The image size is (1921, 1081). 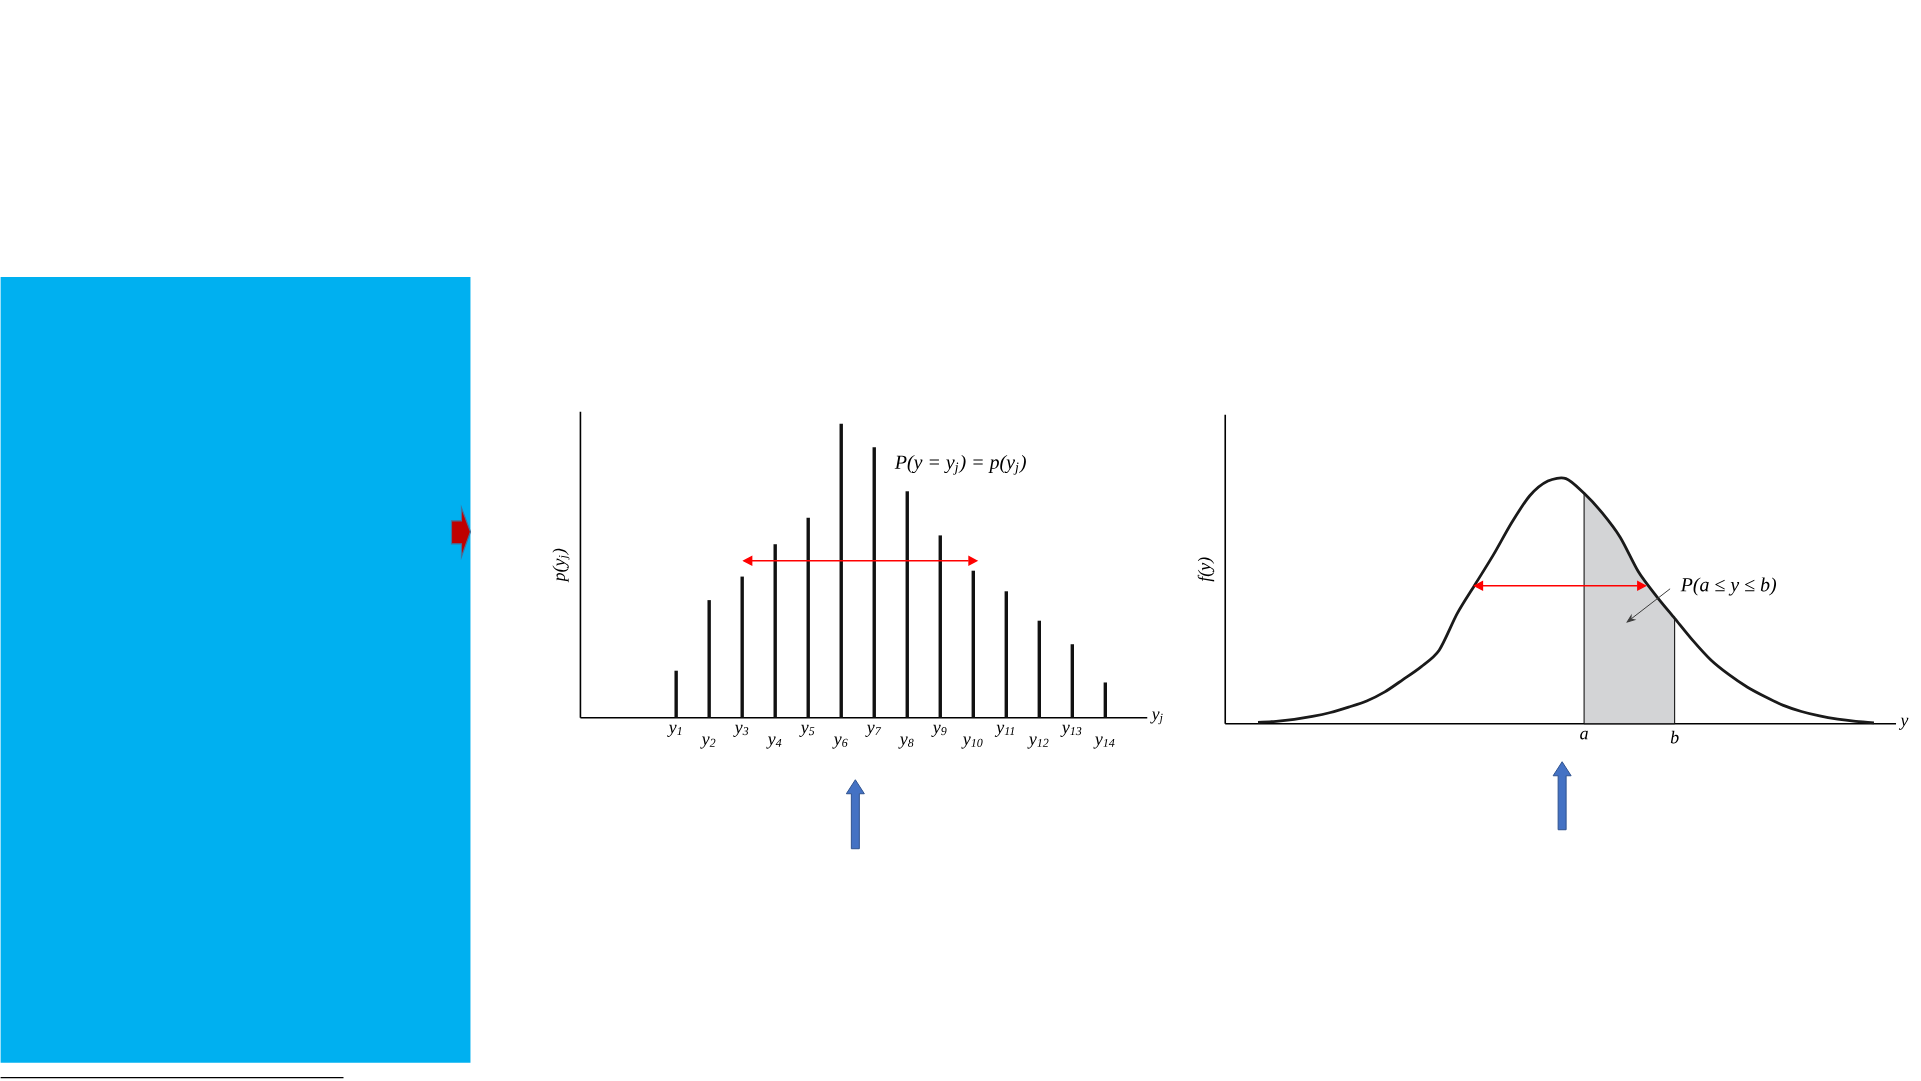 What do you see at coordinates (741, 731) in the screenshot?
I see `x-tick-label: y$_{3}$` at bounding box center [741, 731].